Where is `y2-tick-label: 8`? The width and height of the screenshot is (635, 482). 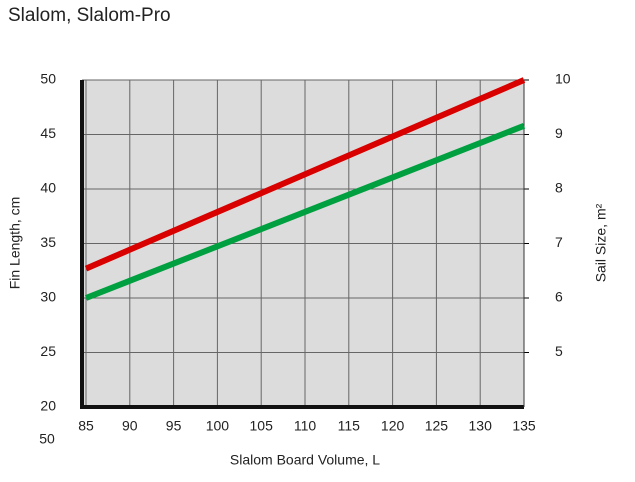 y2-tick-label: 8 is located at coordinates (559, 188).